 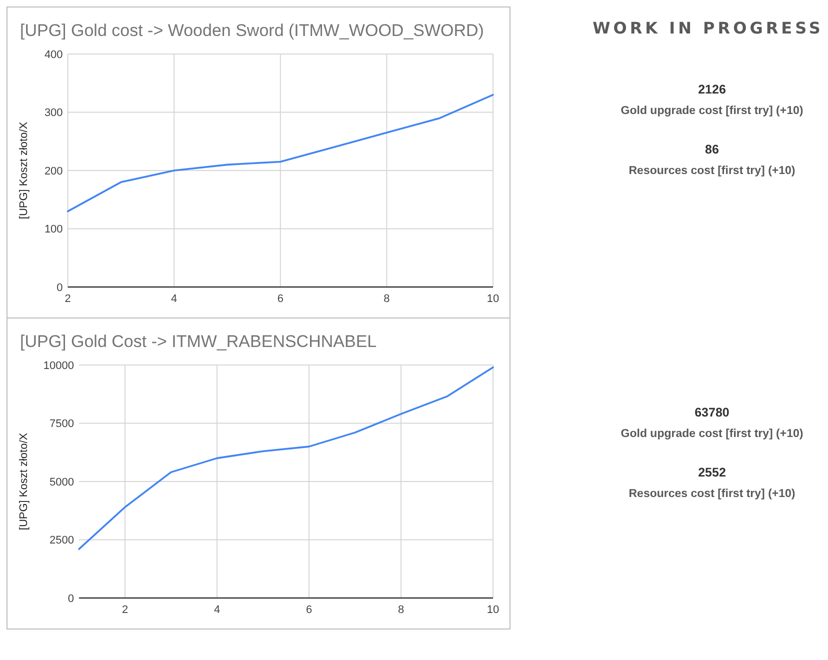 I want to click on text: 86, so click(x=712, y=149).